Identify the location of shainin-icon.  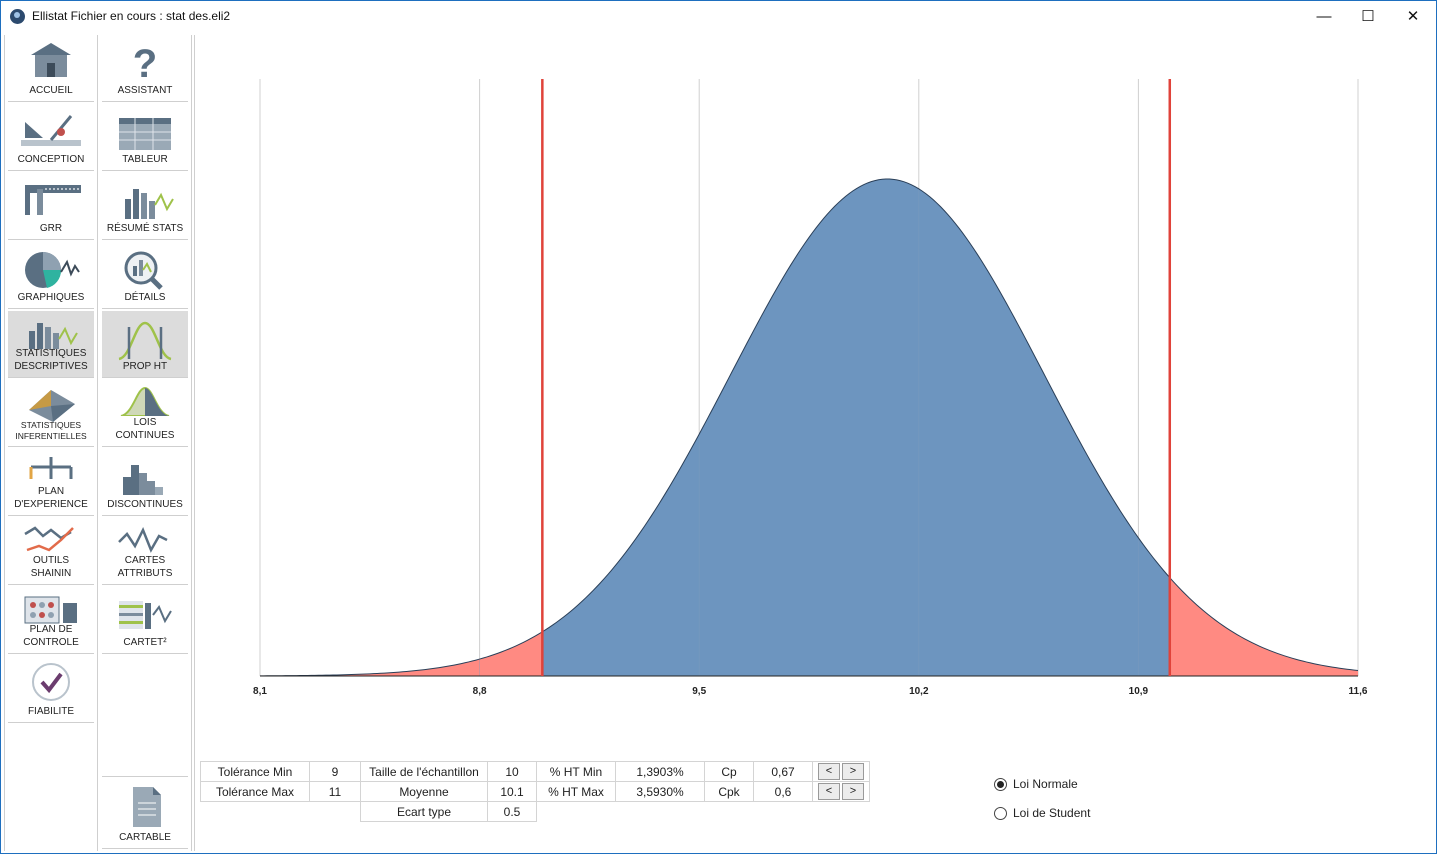
(49, 539).